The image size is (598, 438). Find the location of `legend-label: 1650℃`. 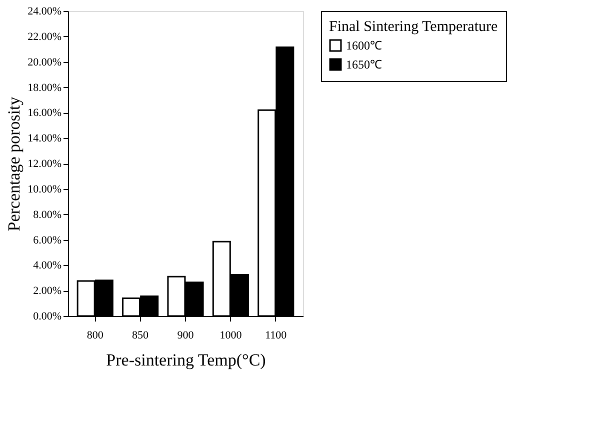

legend-label: 1650℃ is located at coordinates (364, 65).